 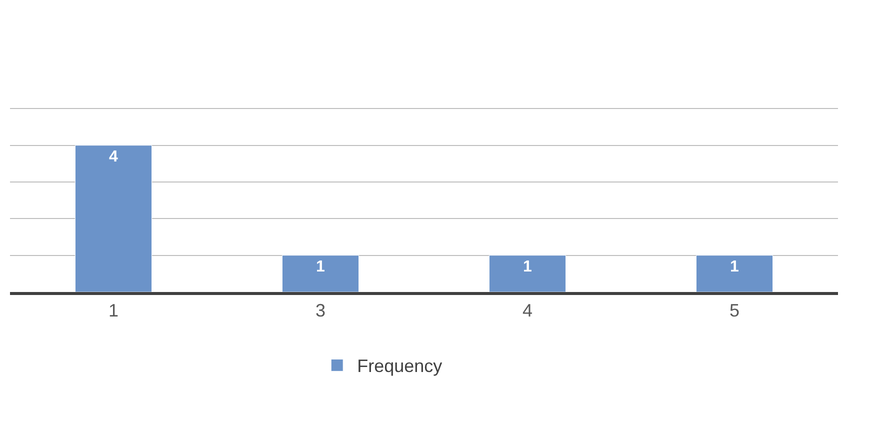 I want to click on x-tick-label: 1, so click(x=113, y=310).